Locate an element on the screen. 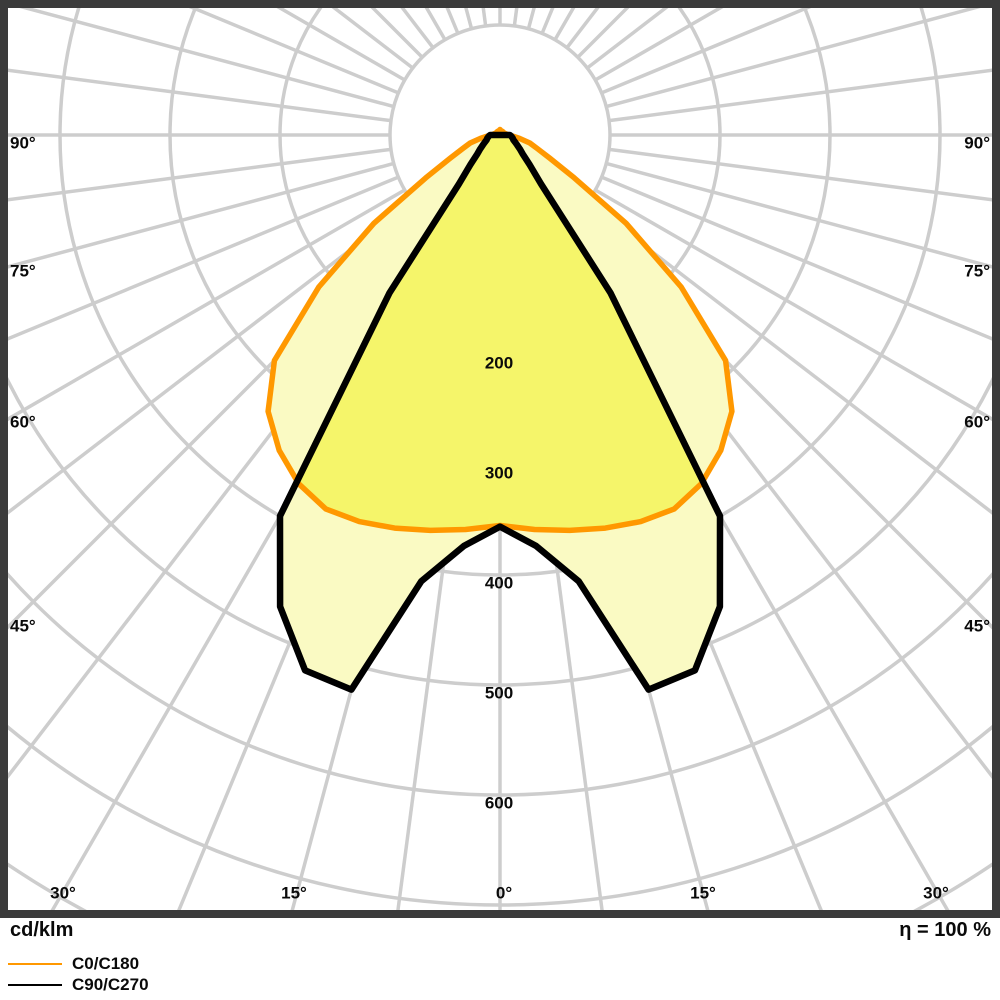  efficiency-label: η = 100 % is located at coordinates (945, 930).